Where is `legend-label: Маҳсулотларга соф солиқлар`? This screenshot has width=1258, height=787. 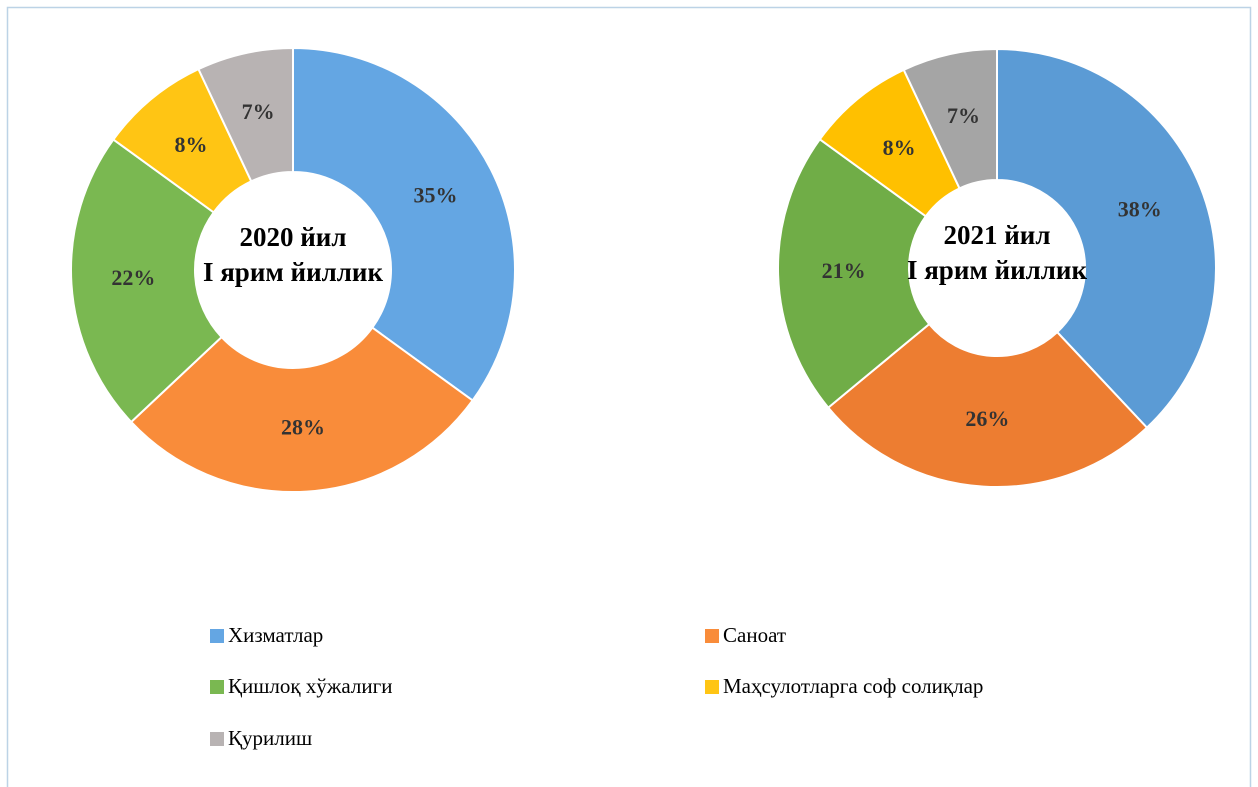
legend-label: Маҳсулотларга соф солиқлар is located at coordinates (853, 686).